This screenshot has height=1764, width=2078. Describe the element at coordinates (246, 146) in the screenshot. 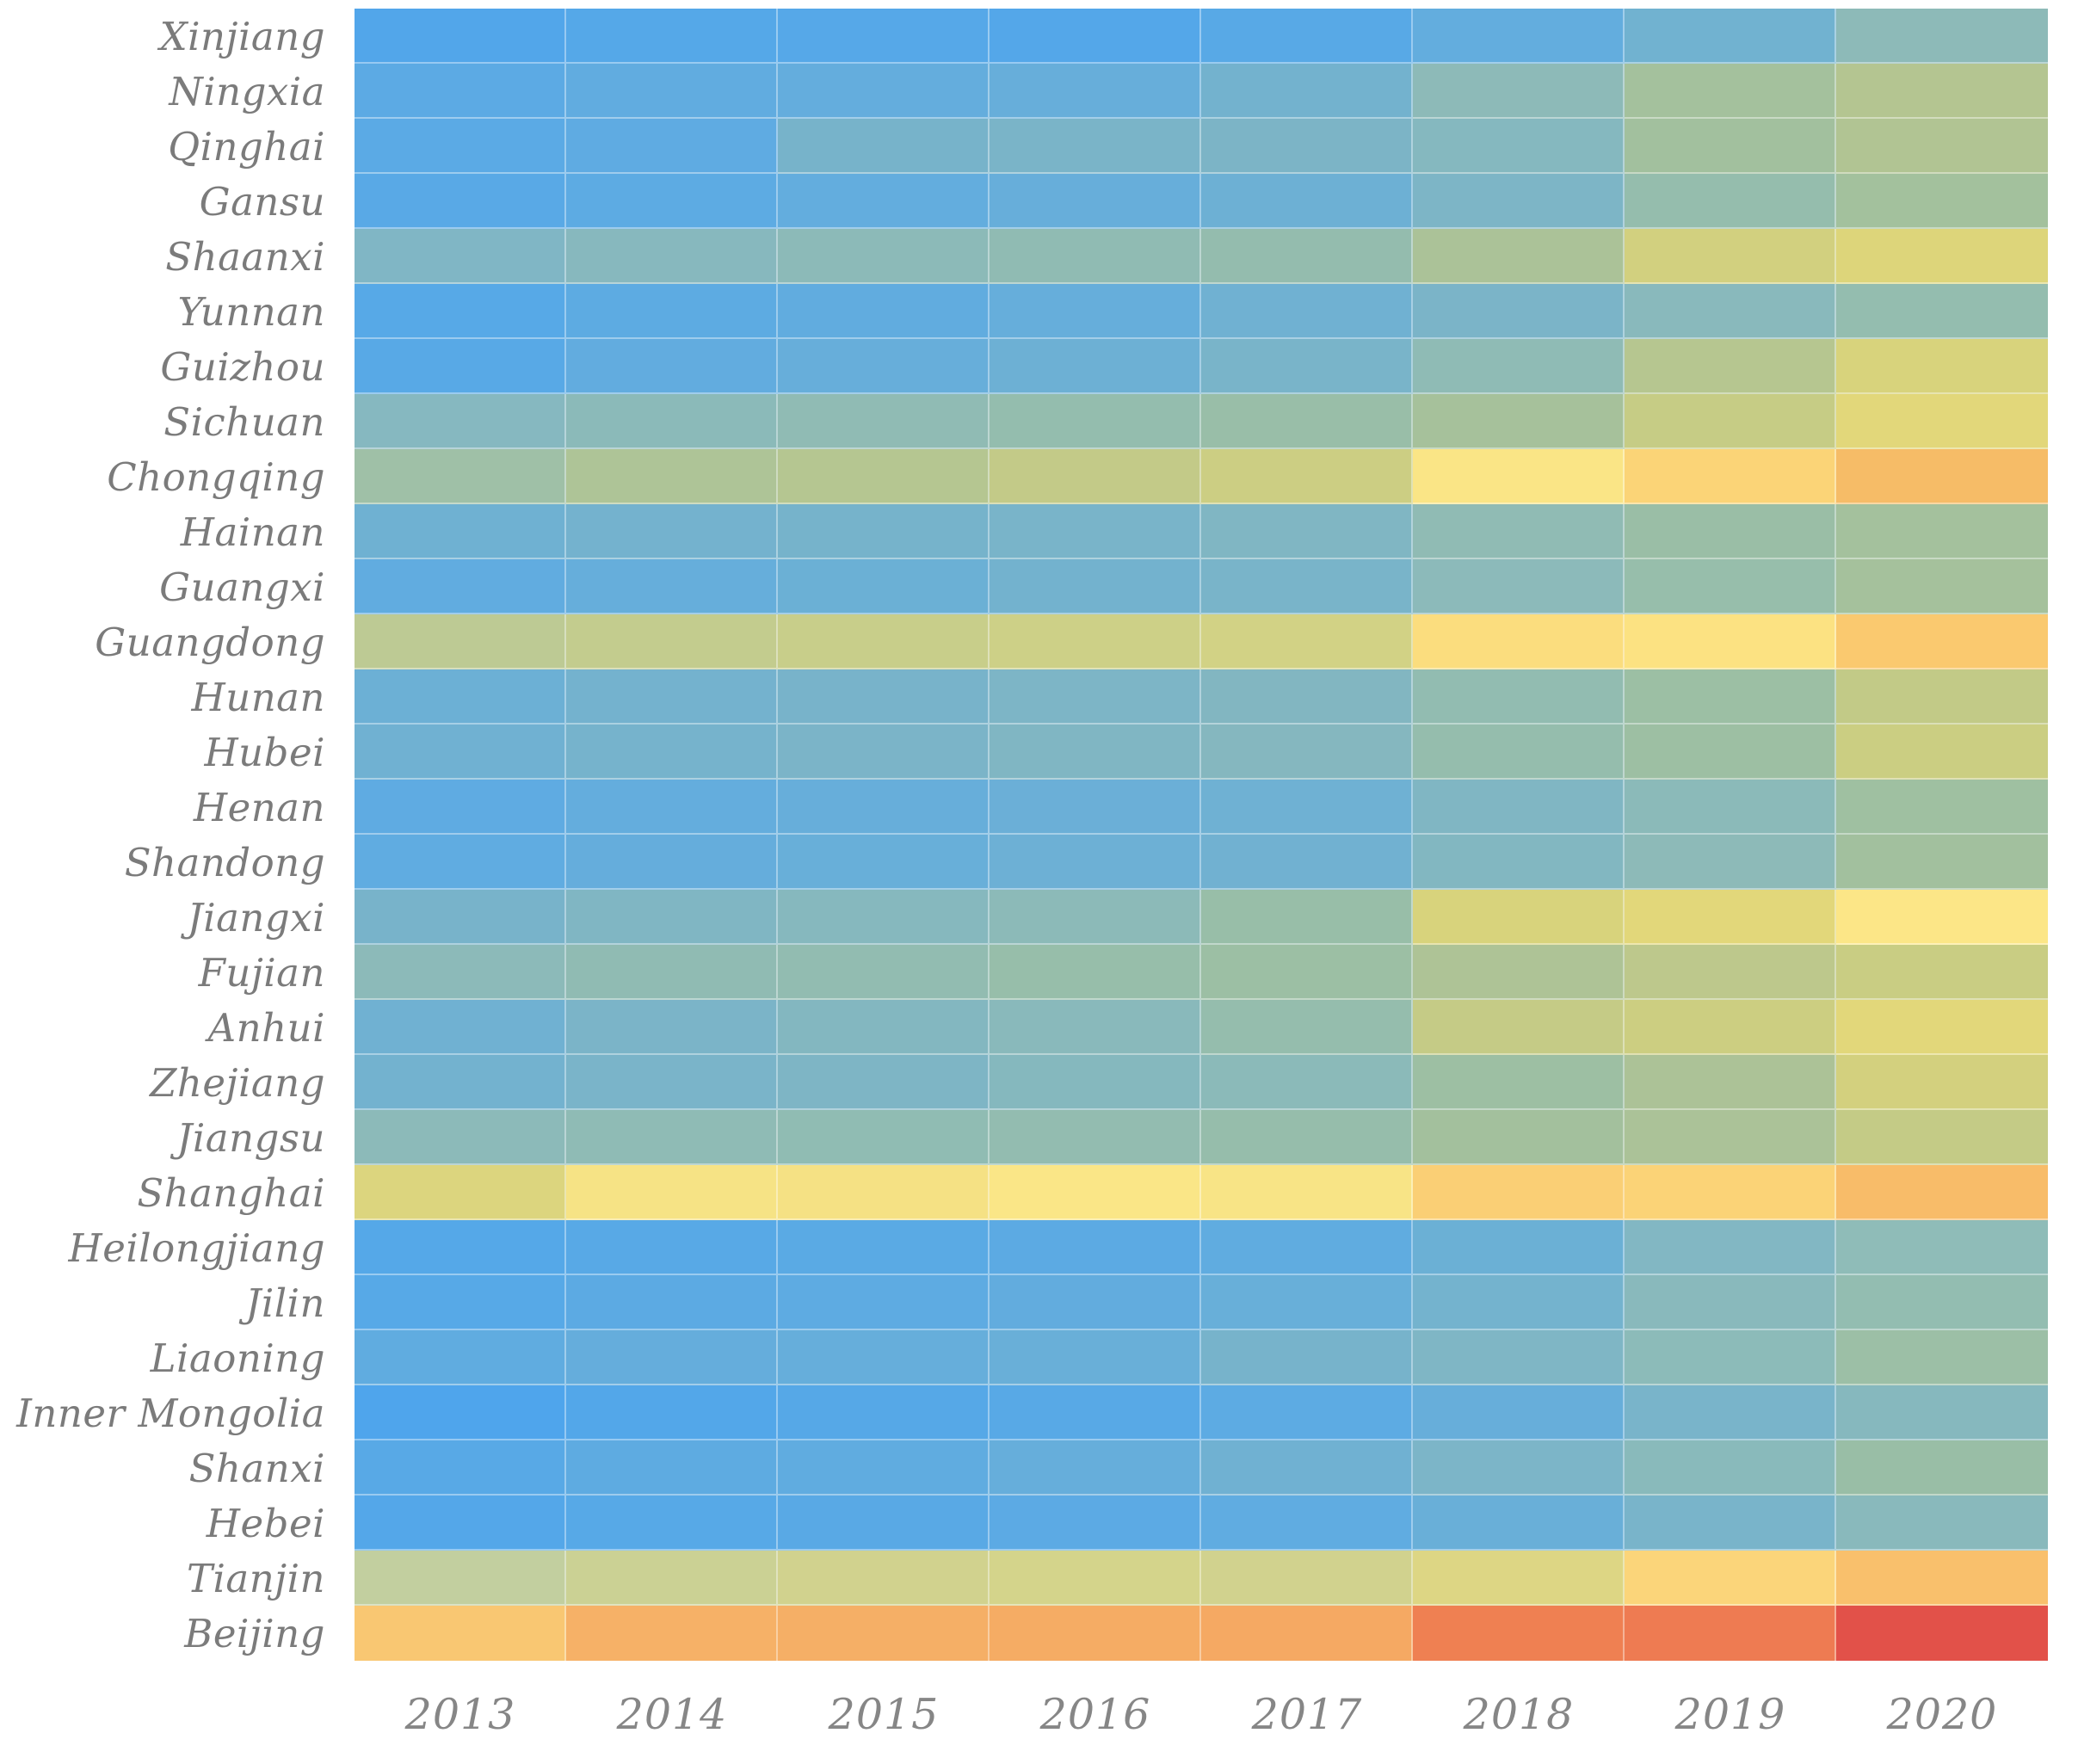

I see `y-tick-label: Qinghai` at that location.